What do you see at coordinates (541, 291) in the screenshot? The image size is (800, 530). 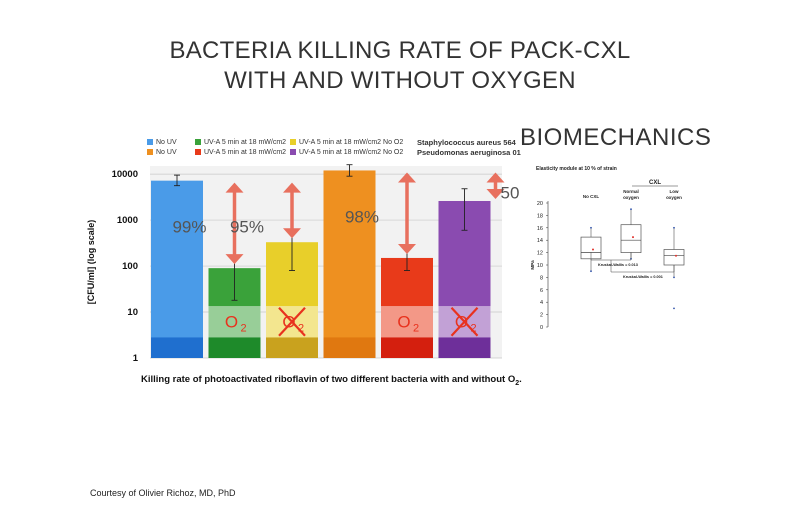 I see `boxplot-tick-label: 6` at bounding box center [541, 291].